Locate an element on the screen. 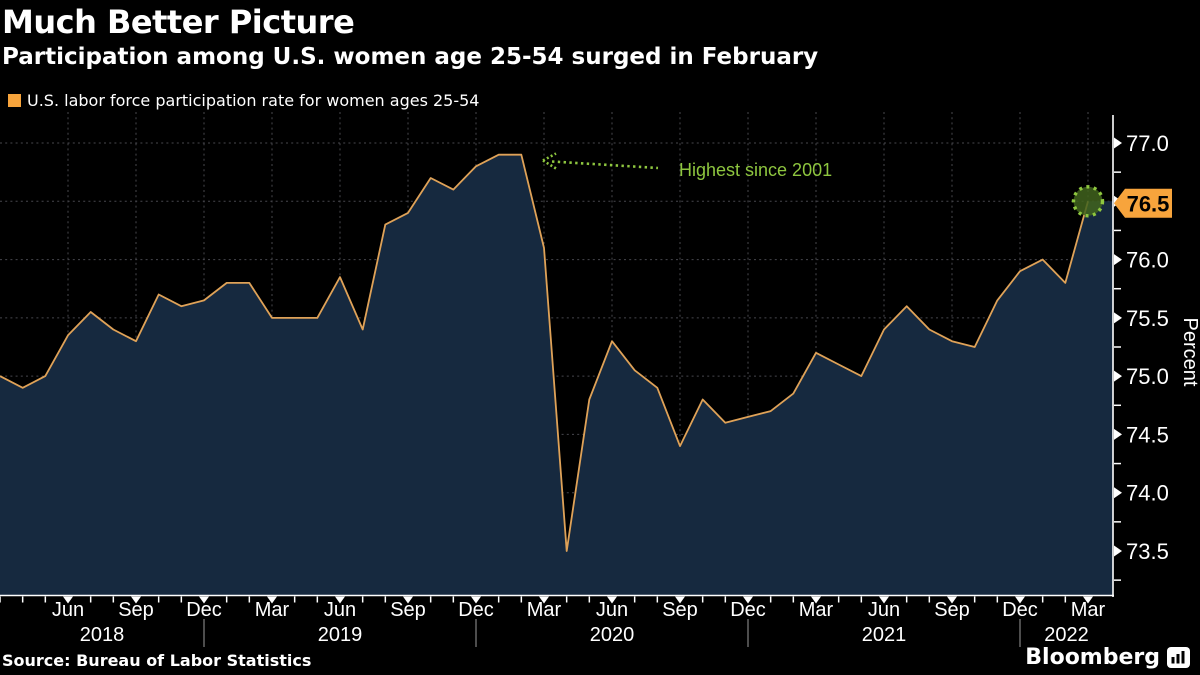 Image resolution: width=1200 pixels, height=675 pixels. bloomberg-brand: Bloomberg is located at coordinates (1107, 657).